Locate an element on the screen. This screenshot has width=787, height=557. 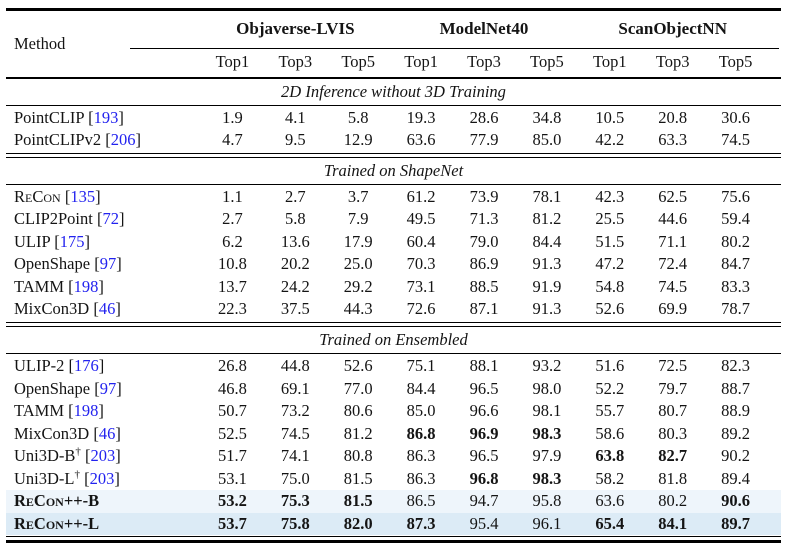
metric-value: 51.7 is located at coordinates (232, 456).